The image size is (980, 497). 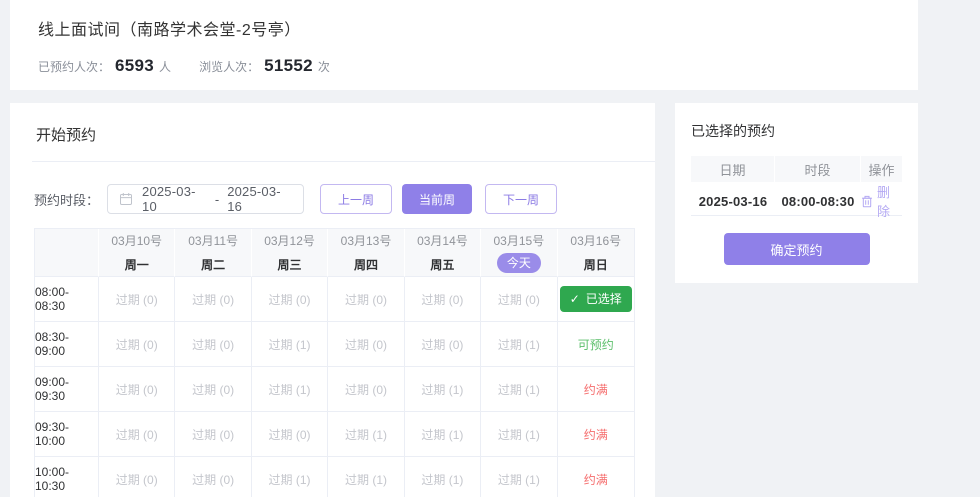 I want to click on selected-booking-row: 2025-03-16 08:00-08:30 删除, so click(x=796, y=200).